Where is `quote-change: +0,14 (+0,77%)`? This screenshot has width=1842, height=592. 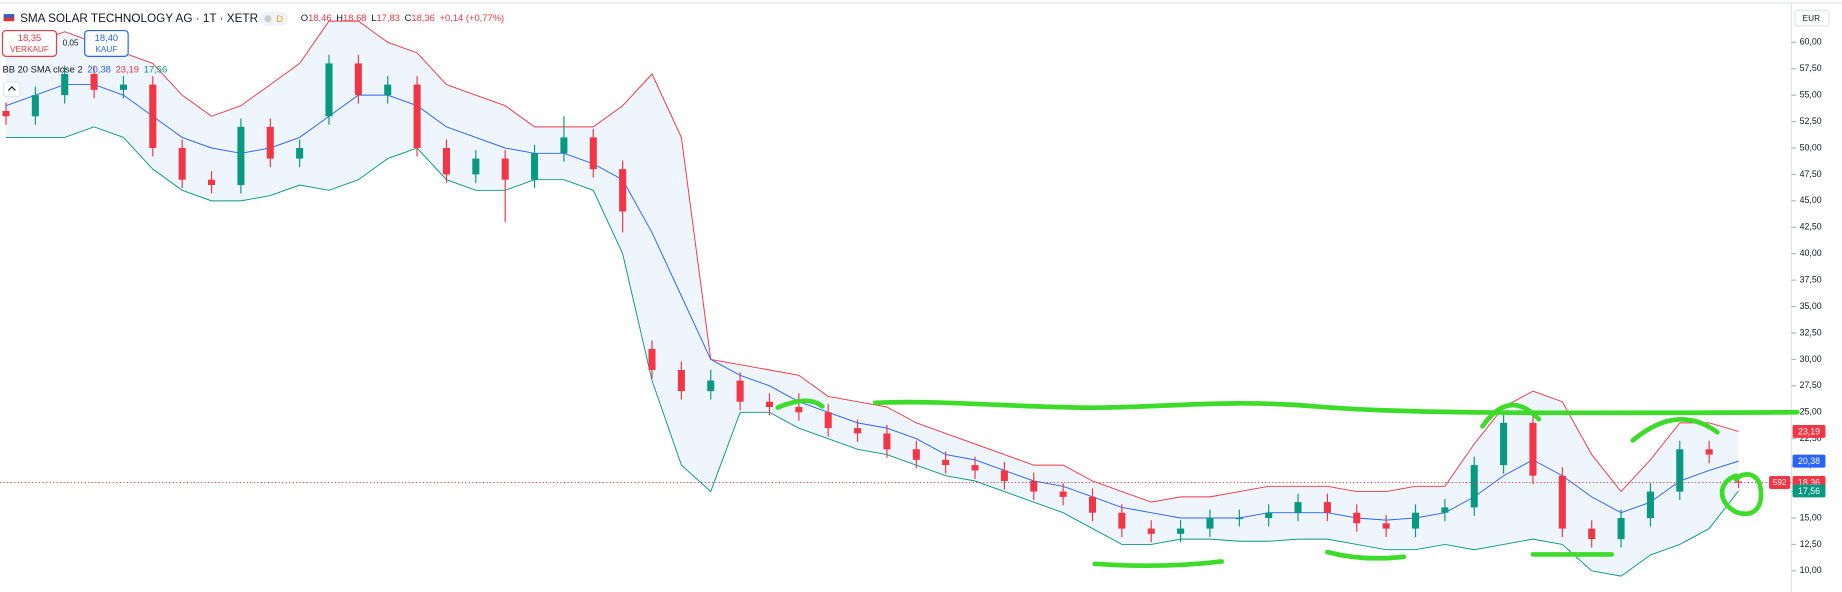 quote-change: +0,14 (+0,77%) is located at coordinates (472, 17).